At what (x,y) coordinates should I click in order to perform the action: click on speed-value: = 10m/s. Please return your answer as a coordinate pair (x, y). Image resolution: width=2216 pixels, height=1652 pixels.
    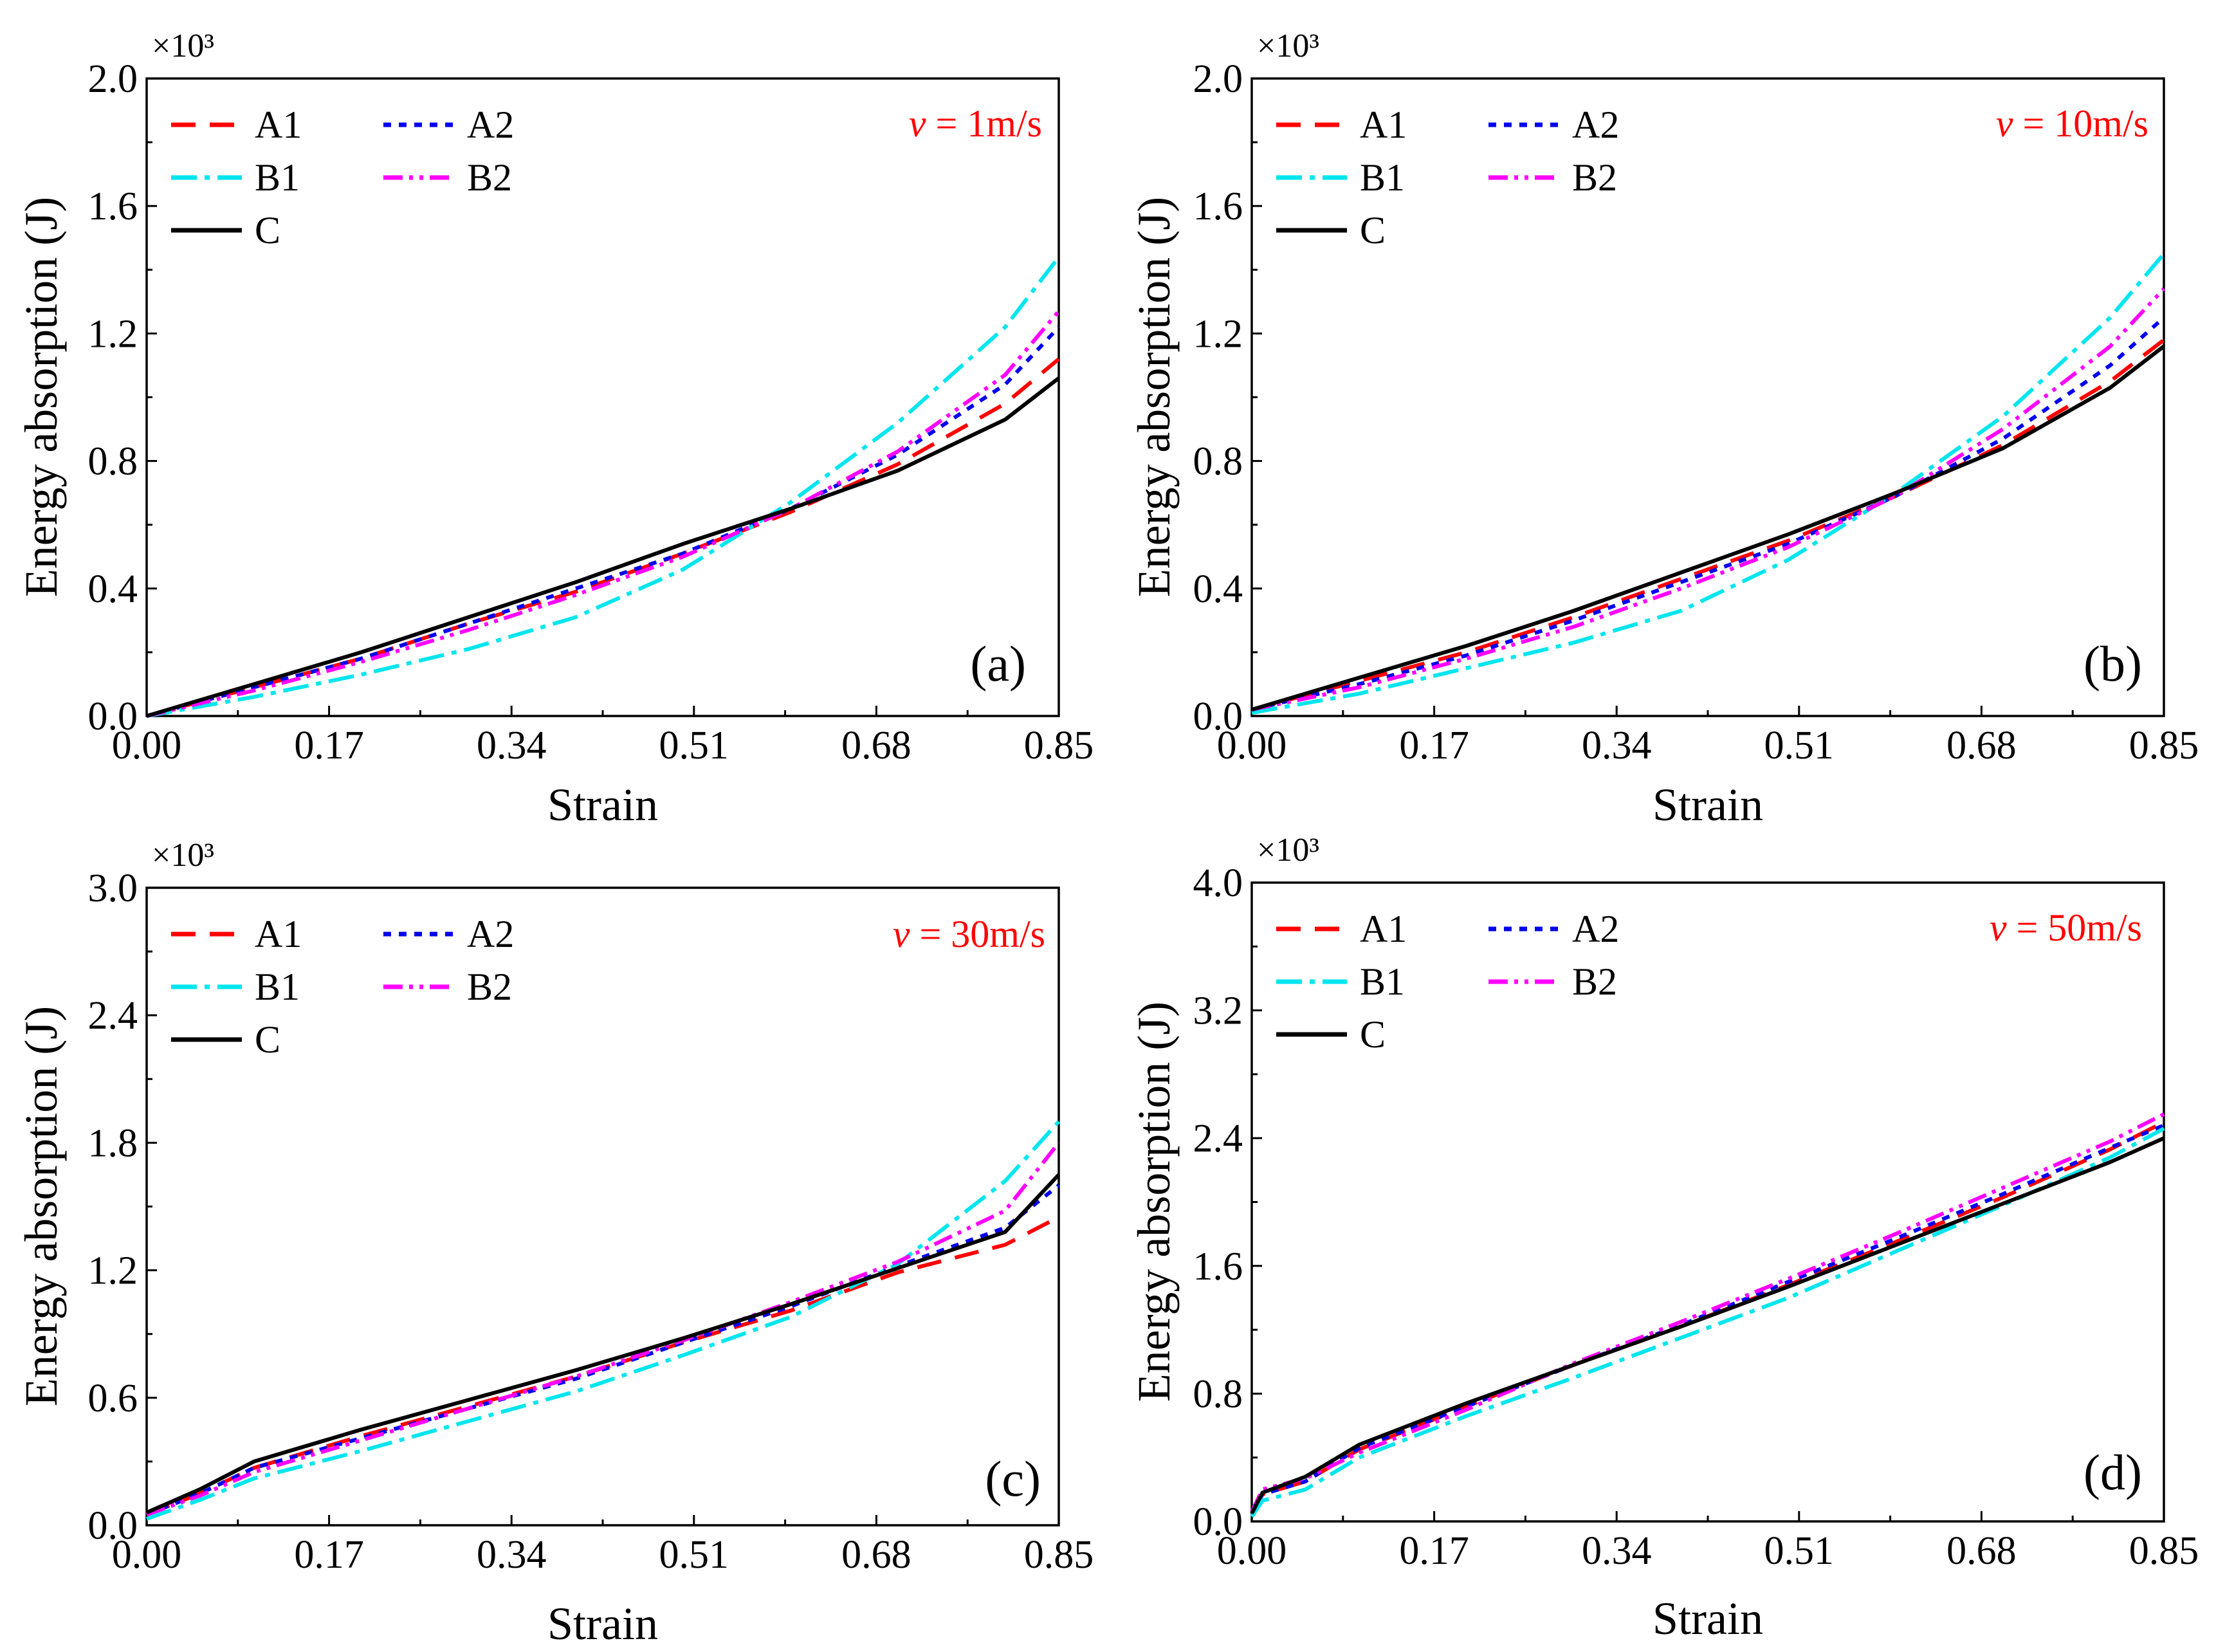
    Looking at the image, I should click on (2080, 123).